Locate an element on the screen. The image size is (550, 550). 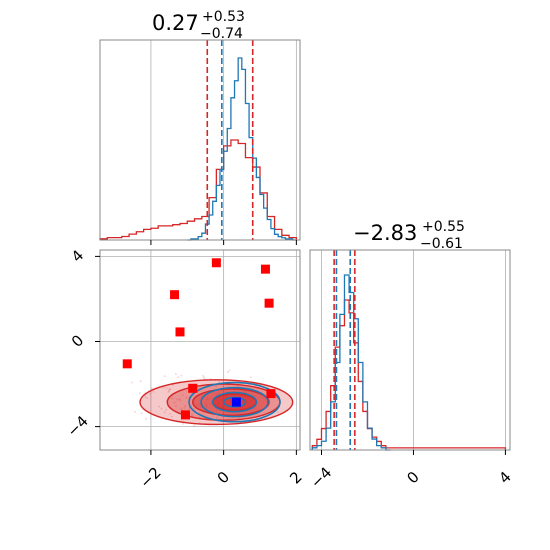
right-x-label-2: 4 is located at coordinates (504, 477).